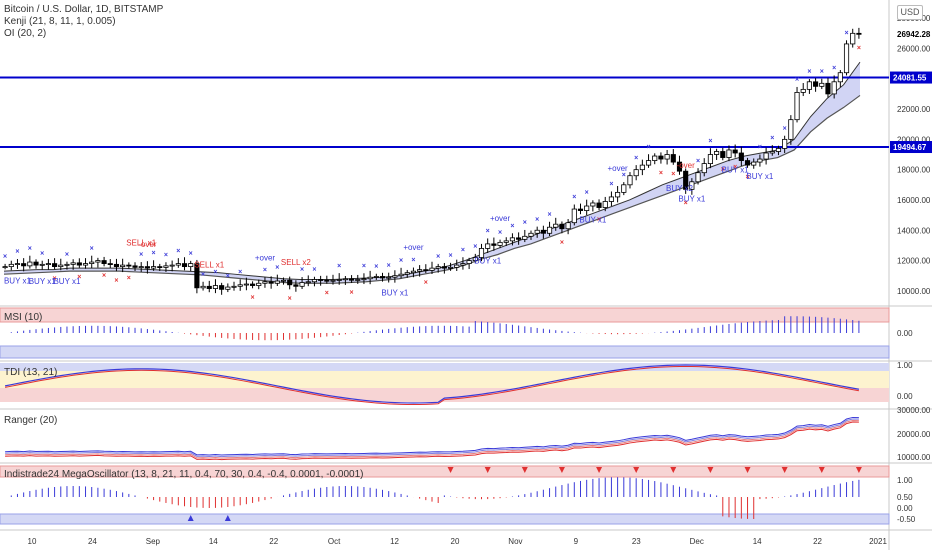  What do you see at coordinates (636, 541) in the screenshot?
I see `time-tick-label: 23` at bounding box center [636, 541].